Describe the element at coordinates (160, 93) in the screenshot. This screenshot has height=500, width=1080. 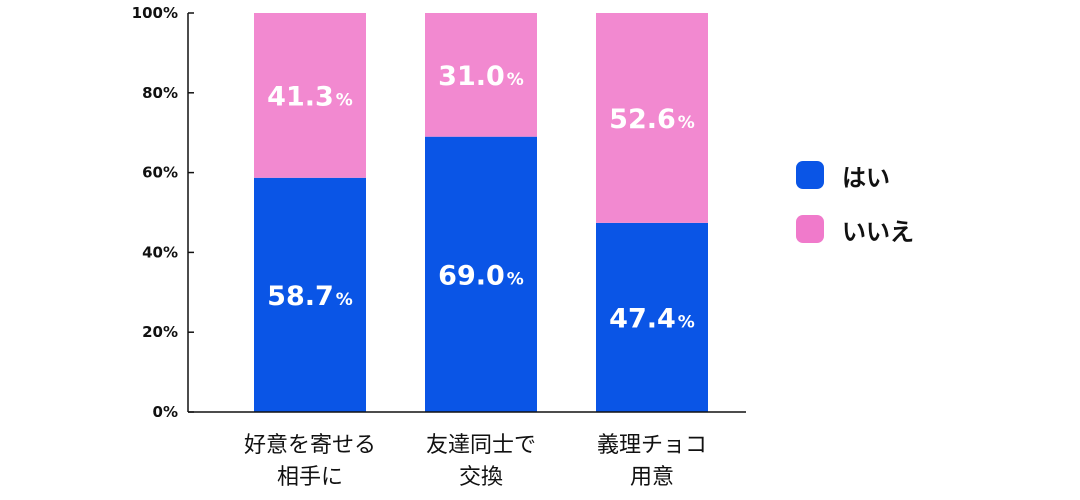
I see `y-tick-label-4: 80%` at that location.